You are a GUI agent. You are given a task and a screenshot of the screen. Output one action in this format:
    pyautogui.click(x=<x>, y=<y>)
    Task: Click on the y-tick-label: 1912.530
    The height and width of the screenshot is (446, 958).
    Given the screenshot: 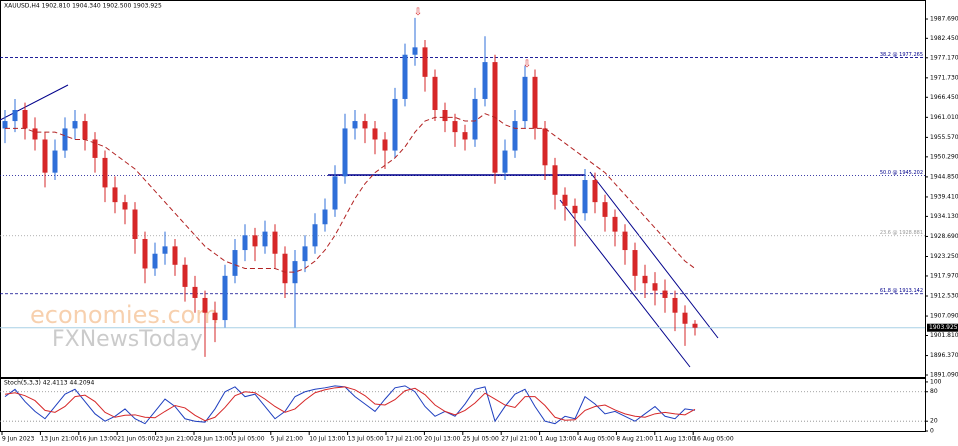 What is the action you would take?
    pyautogui.click(x=944, y=296)
    